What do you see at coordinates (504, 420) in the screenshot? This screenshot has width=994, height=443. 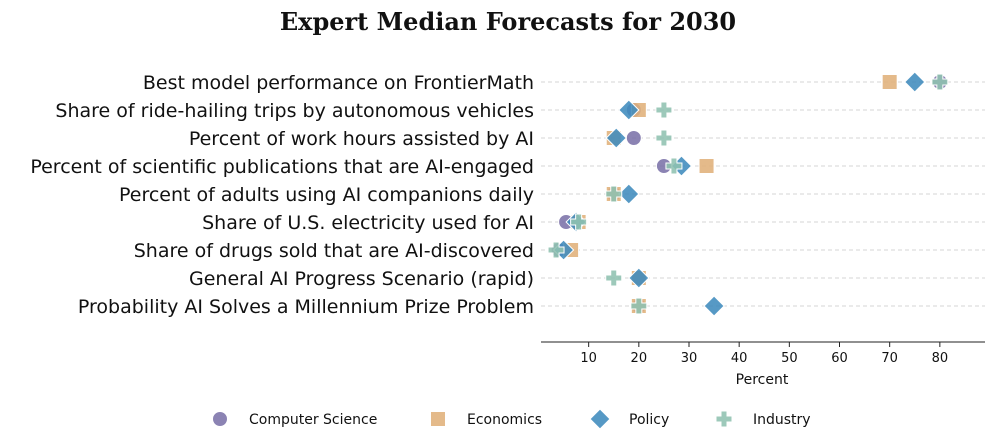 I see `legend-label: Economics` at bounding box center [504, 420].